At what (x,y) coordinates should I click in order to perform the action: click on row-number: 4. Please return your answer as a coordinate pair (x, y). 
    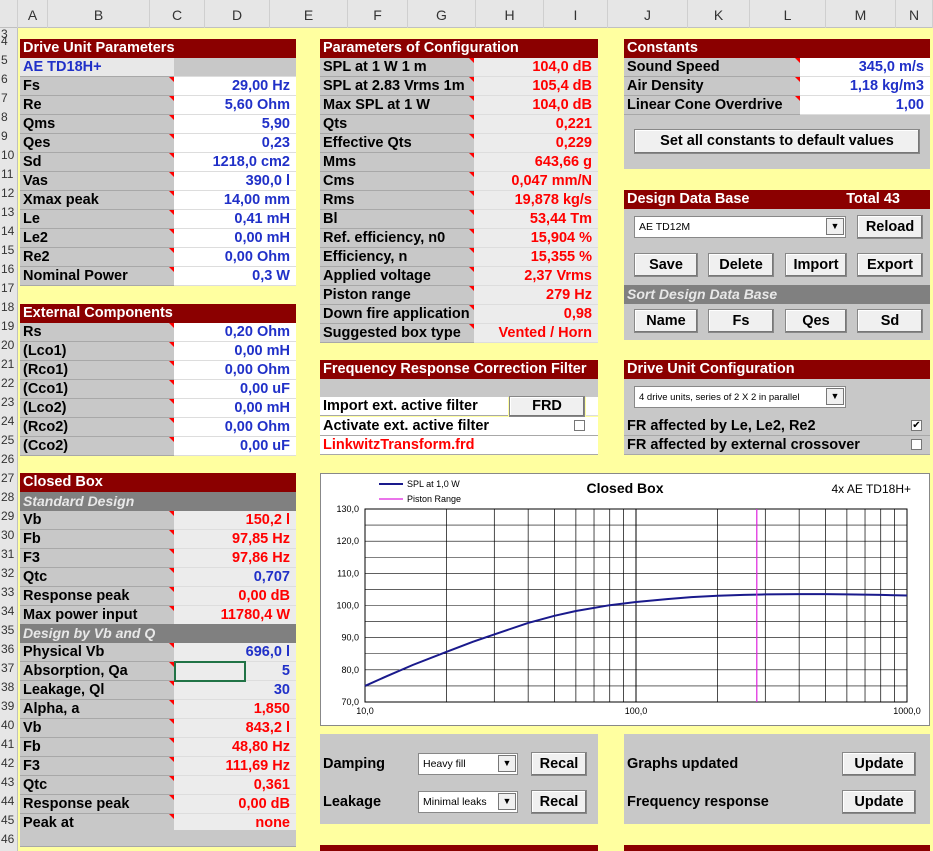
    Looking at the image, I should click on (4, 41).